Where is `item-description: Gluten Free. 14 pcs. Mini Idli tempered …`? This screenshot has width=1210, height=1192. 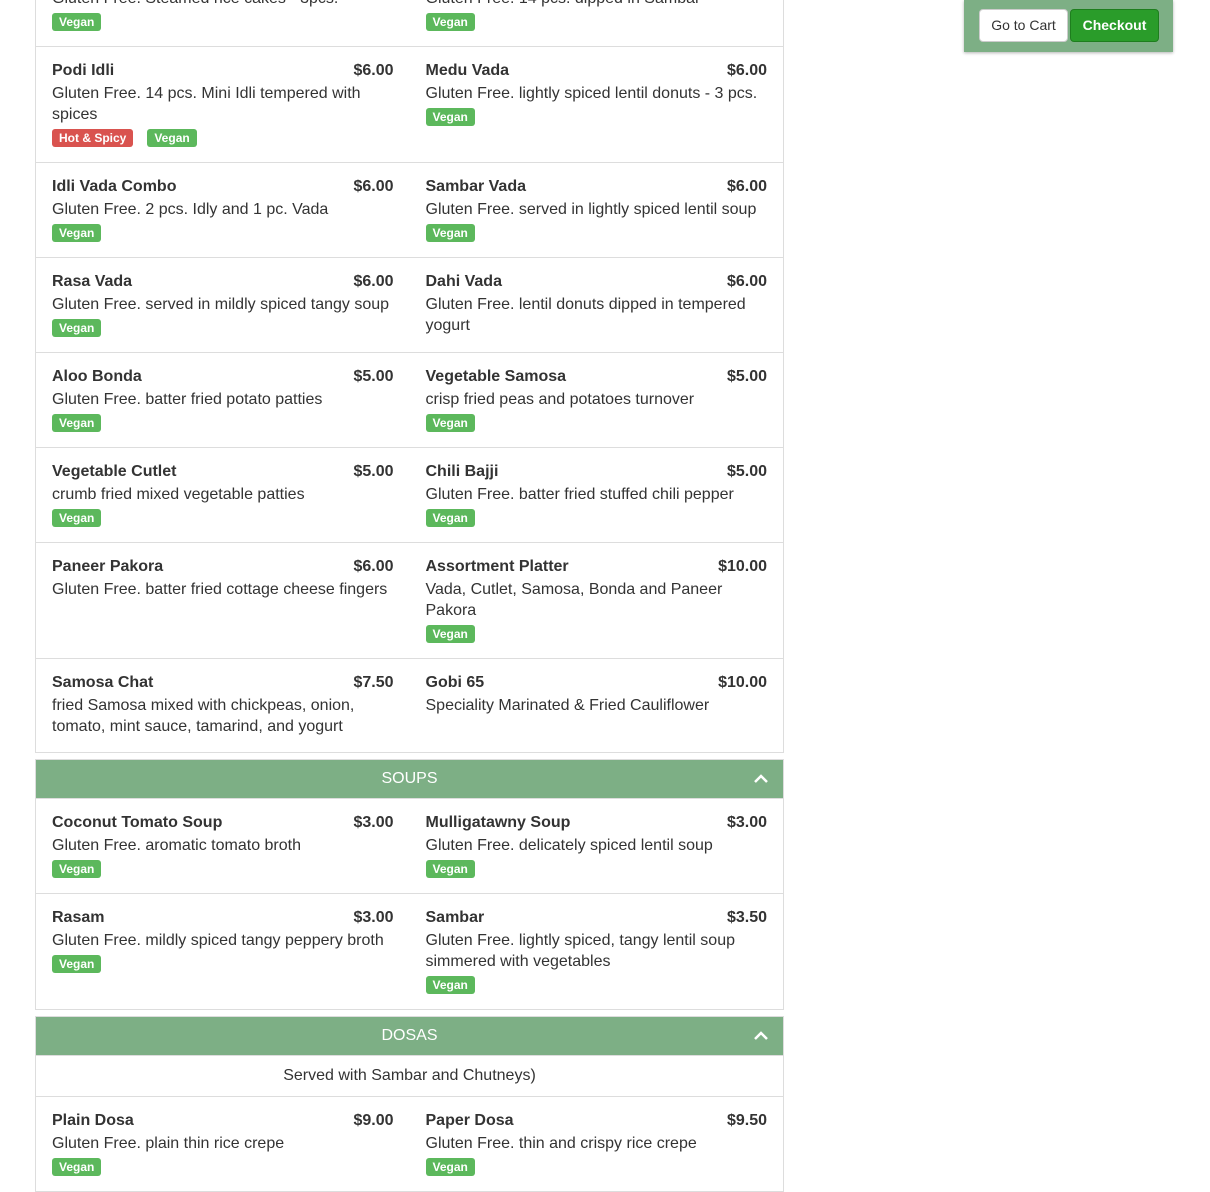
item-description: Gluten Free. 14 pcs. Mini Idli tempered … is located at coordinates (206, 104).